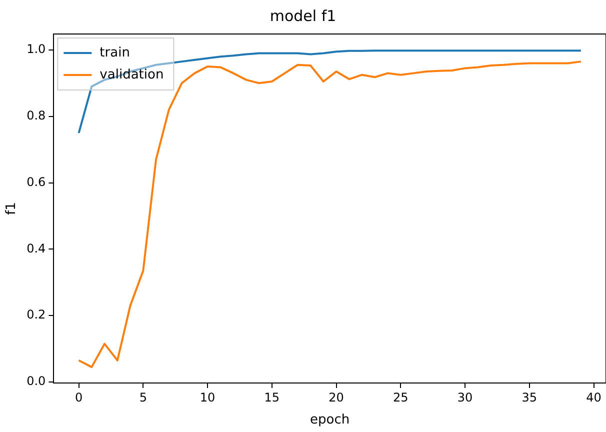 The height and width of the screenshot is (432, 606). What do you see at coordinates (36, 248) in the screenshot?
I see `y-tick-label: 0.4` at bounding box center [36, 248].